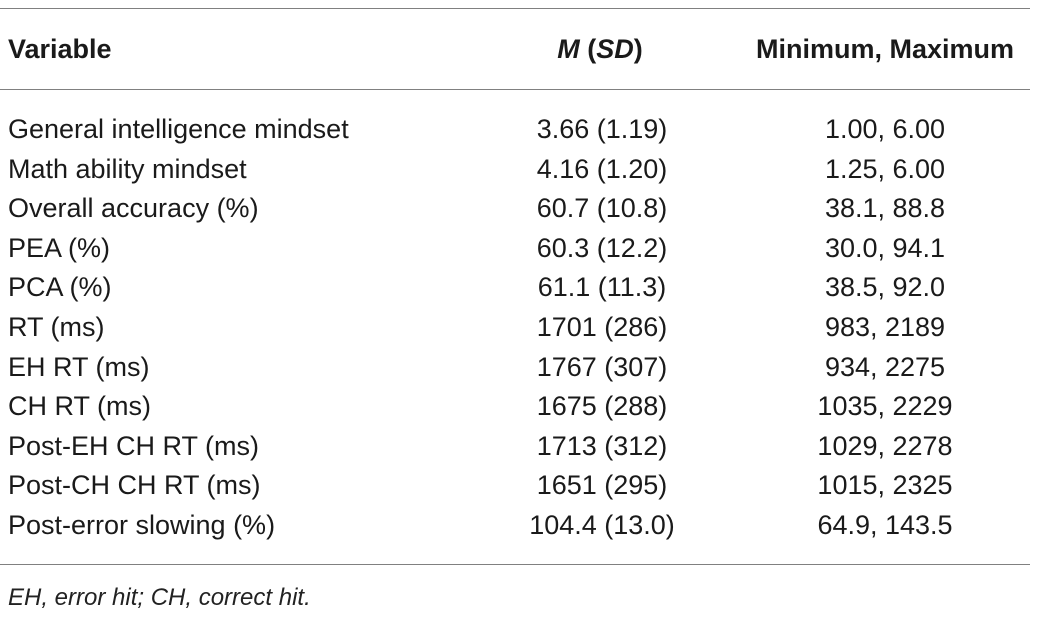  Describe the element at coordinates (885, 49) in the screenshot. I see `header-min-max: Minimum, Maximum` at that location.